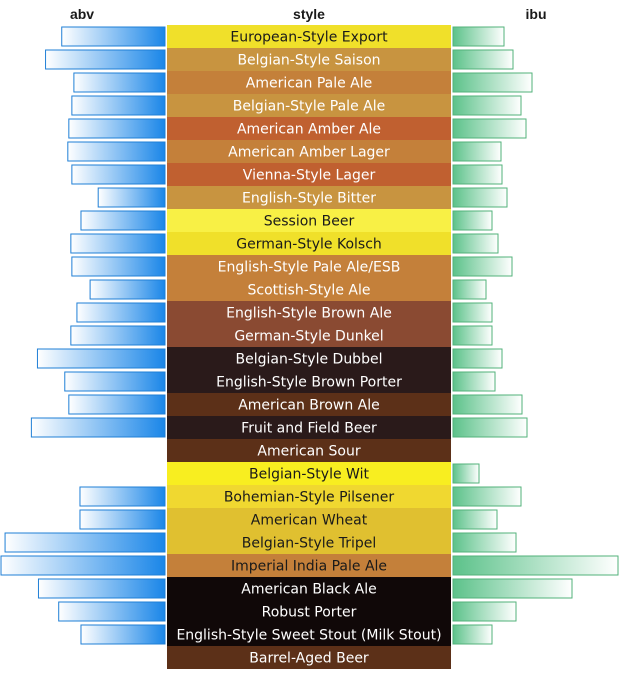  I want to click on style-label: Imperial India Pale Ale, so click(309, 567).